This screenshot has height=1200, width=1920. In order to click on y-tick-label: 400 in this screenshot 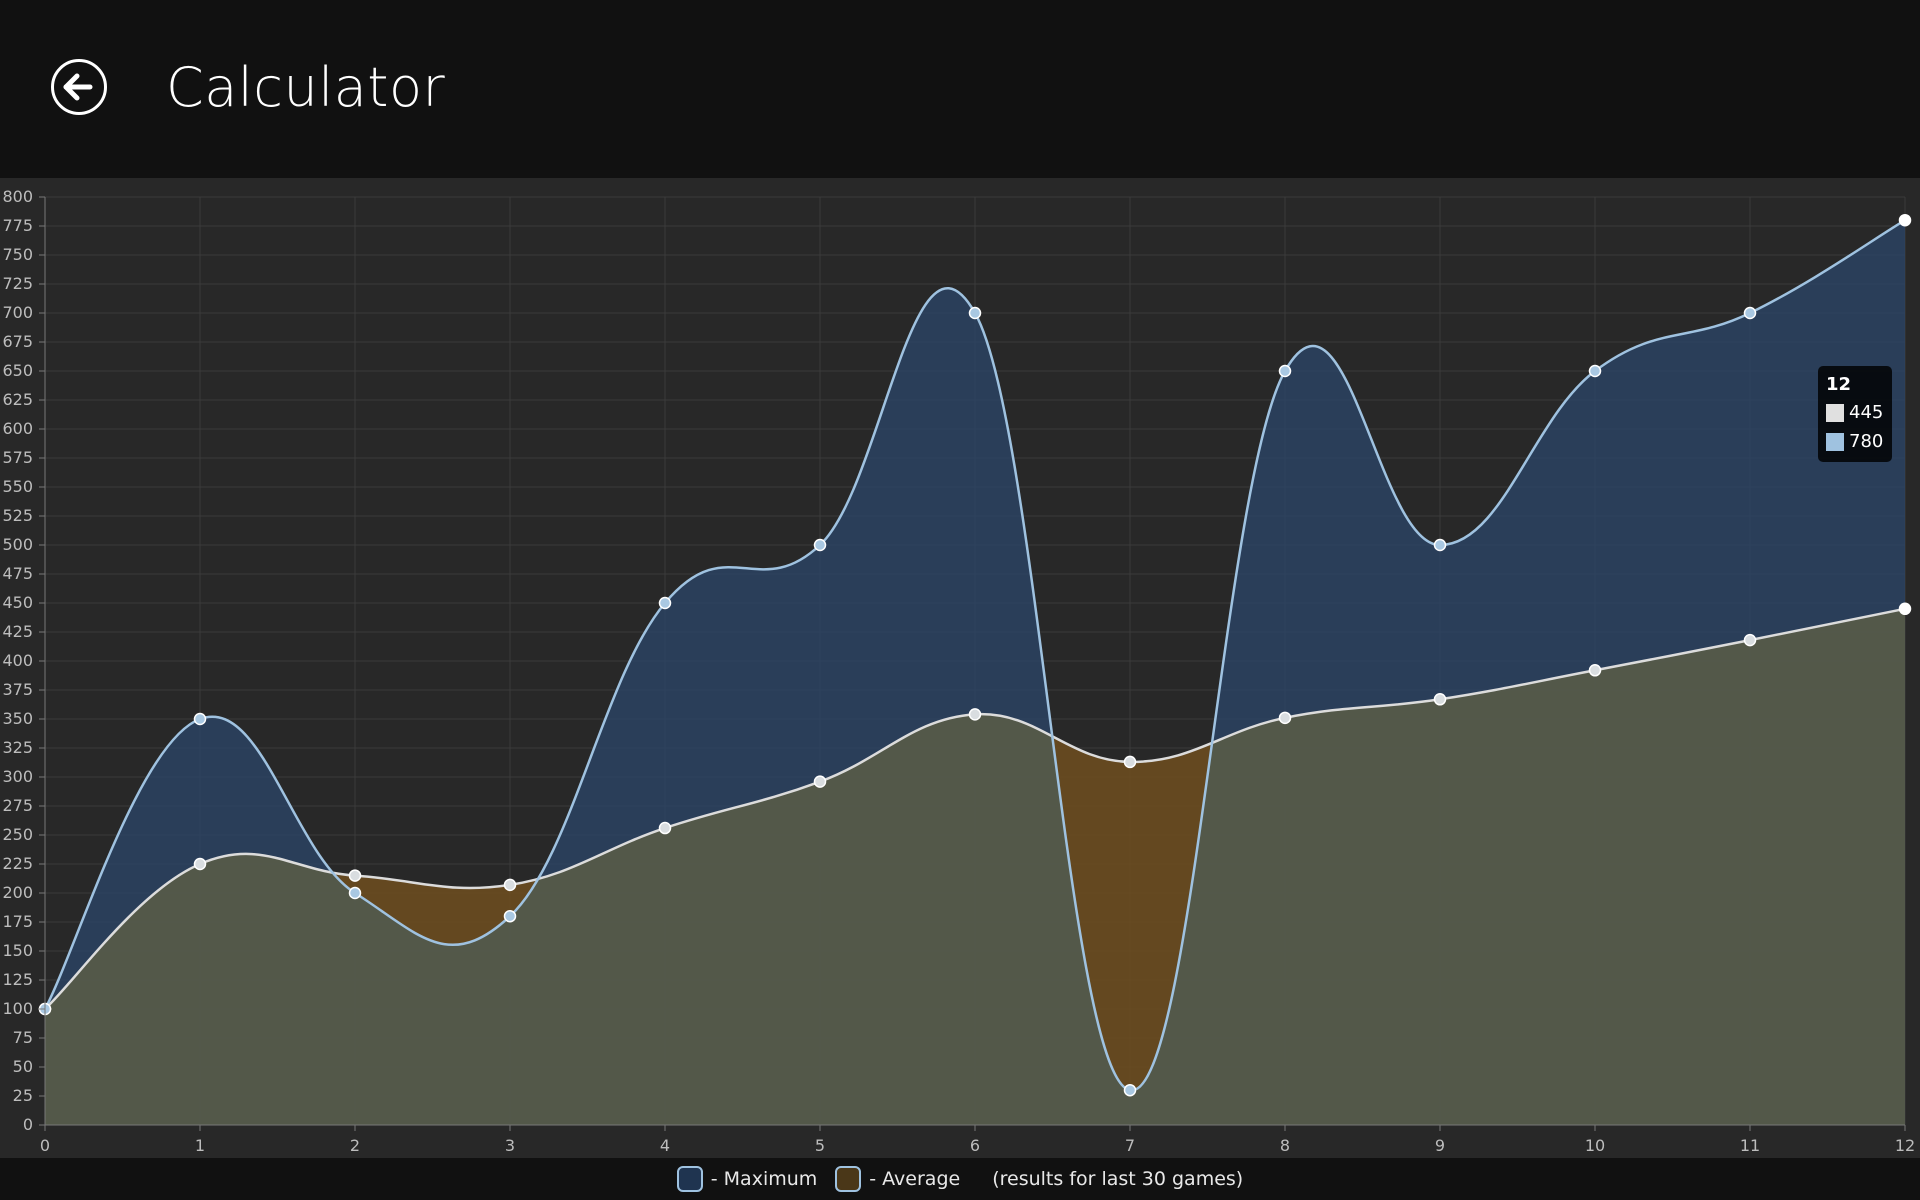, I will do `click(17, 660)`.